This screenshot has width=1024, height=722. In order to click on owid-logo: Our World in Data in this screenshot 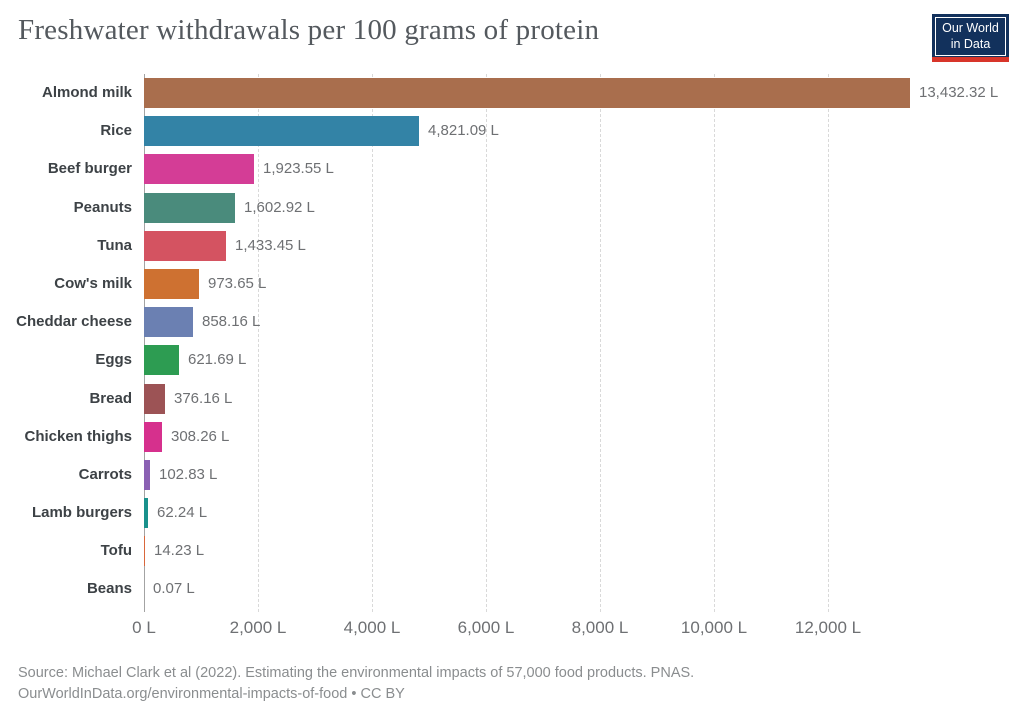, I will do `click(970, 38)`.